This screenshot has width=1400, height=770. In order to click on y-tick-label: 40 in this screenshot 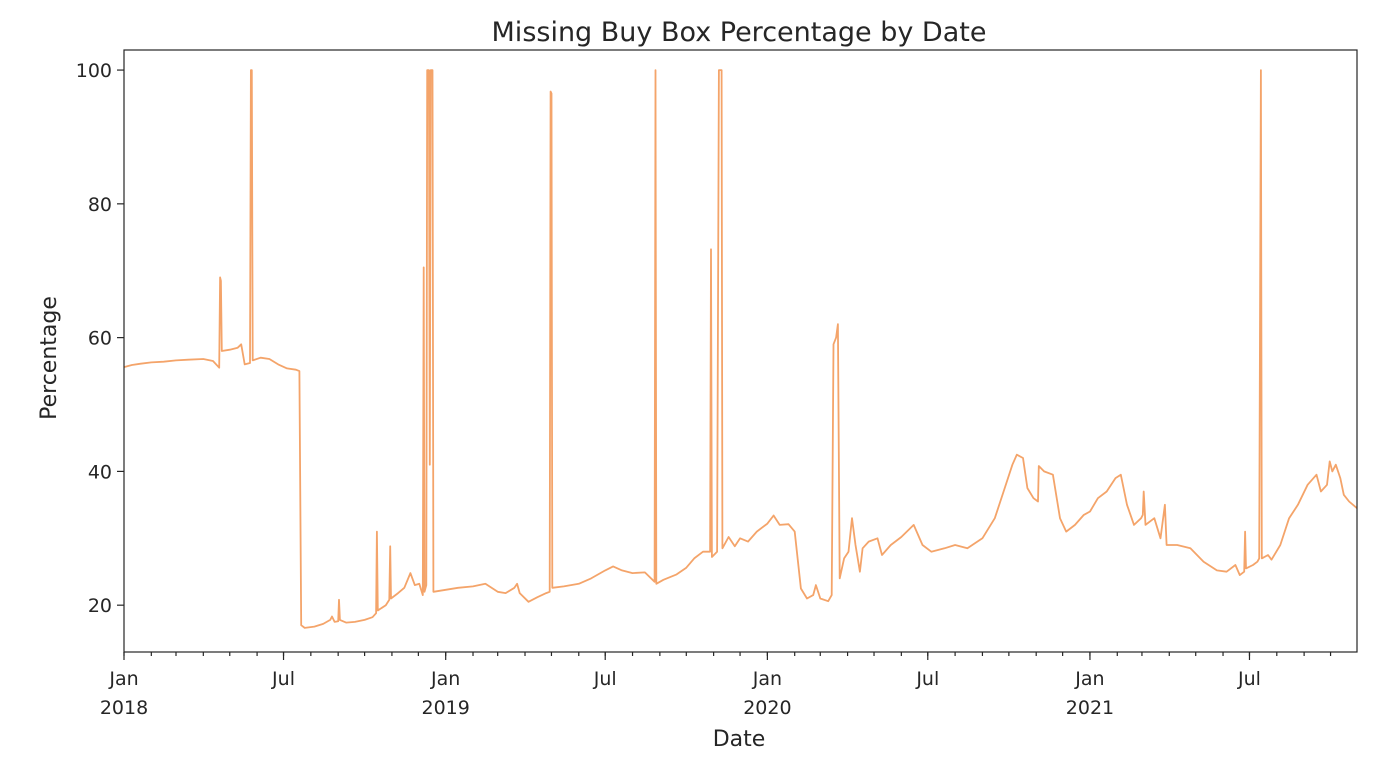, I will do `click(100, 472)`.